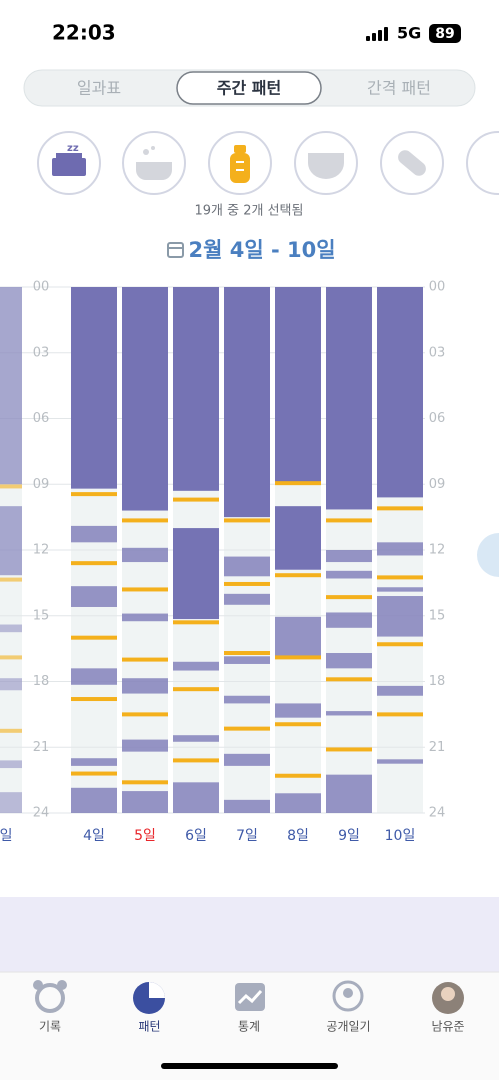 The width and height of the screenshot is (499, 1080). I want to click on day-label: 8일, so click(298, 836).